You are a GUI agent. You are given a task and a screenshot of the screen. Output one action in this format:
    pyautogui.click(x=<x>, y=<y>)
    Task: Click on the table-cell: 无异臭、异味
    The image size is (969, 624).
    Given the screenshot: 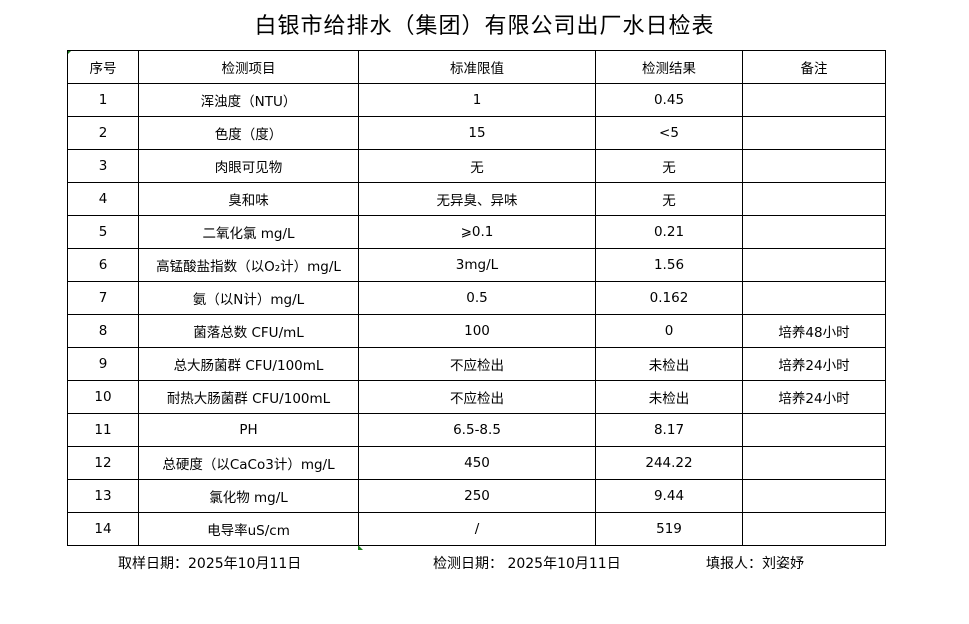 What is the action you would take?
    pyautogui.click(x=477, y=199)
    